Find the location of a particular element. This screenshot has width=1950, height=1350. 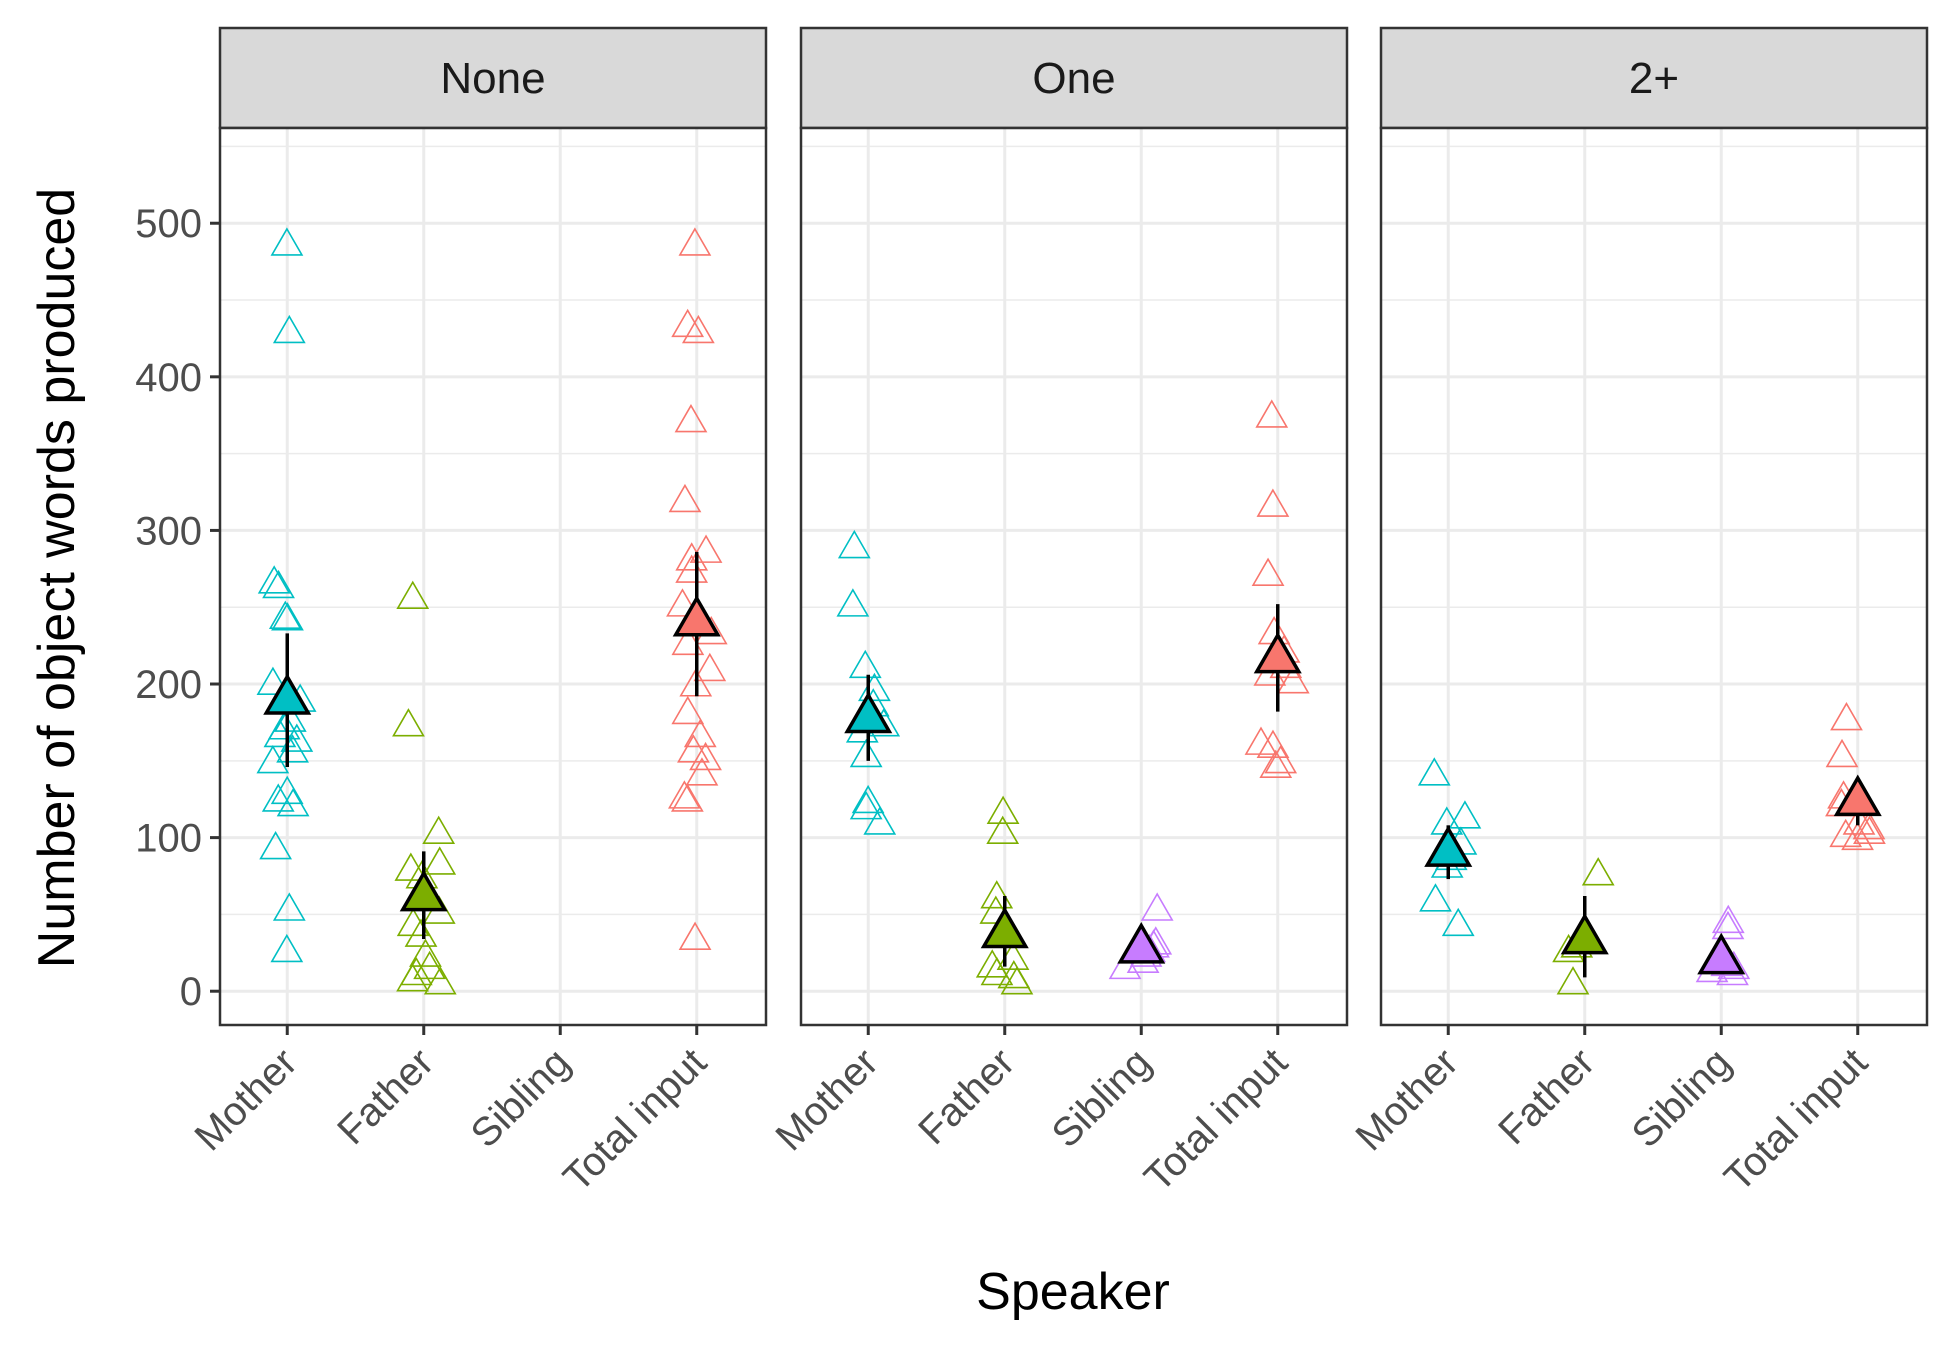

mean-marker-sibling is located at coordinates (1141, 942).